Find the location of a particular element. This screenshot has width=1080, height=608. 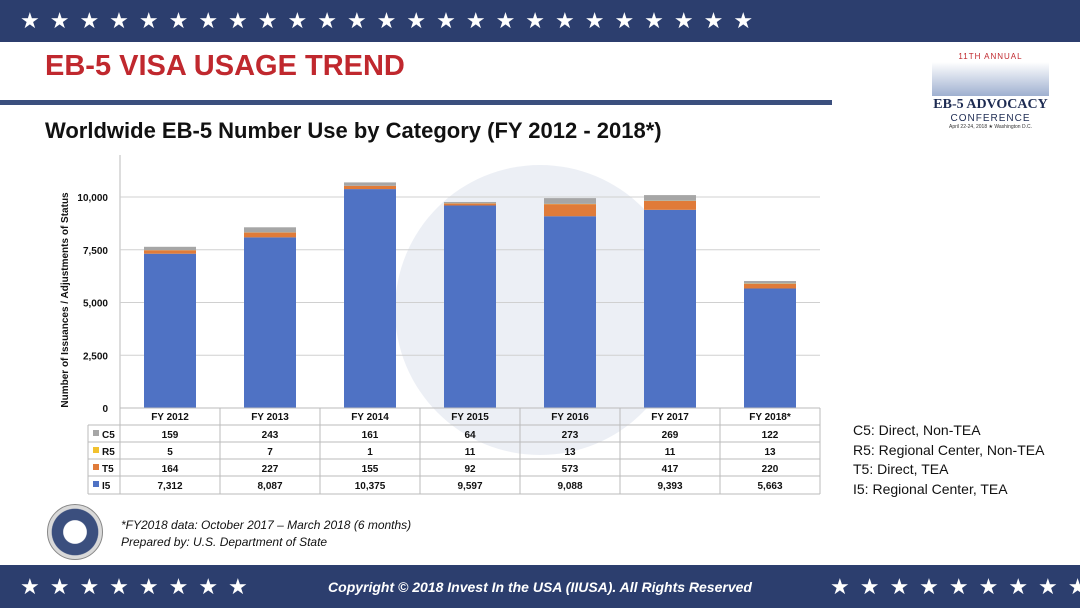

top-banner: ★★★★★★★★★★★★★★★★★★★★★★★★★ is located at coordinates (540, 21).